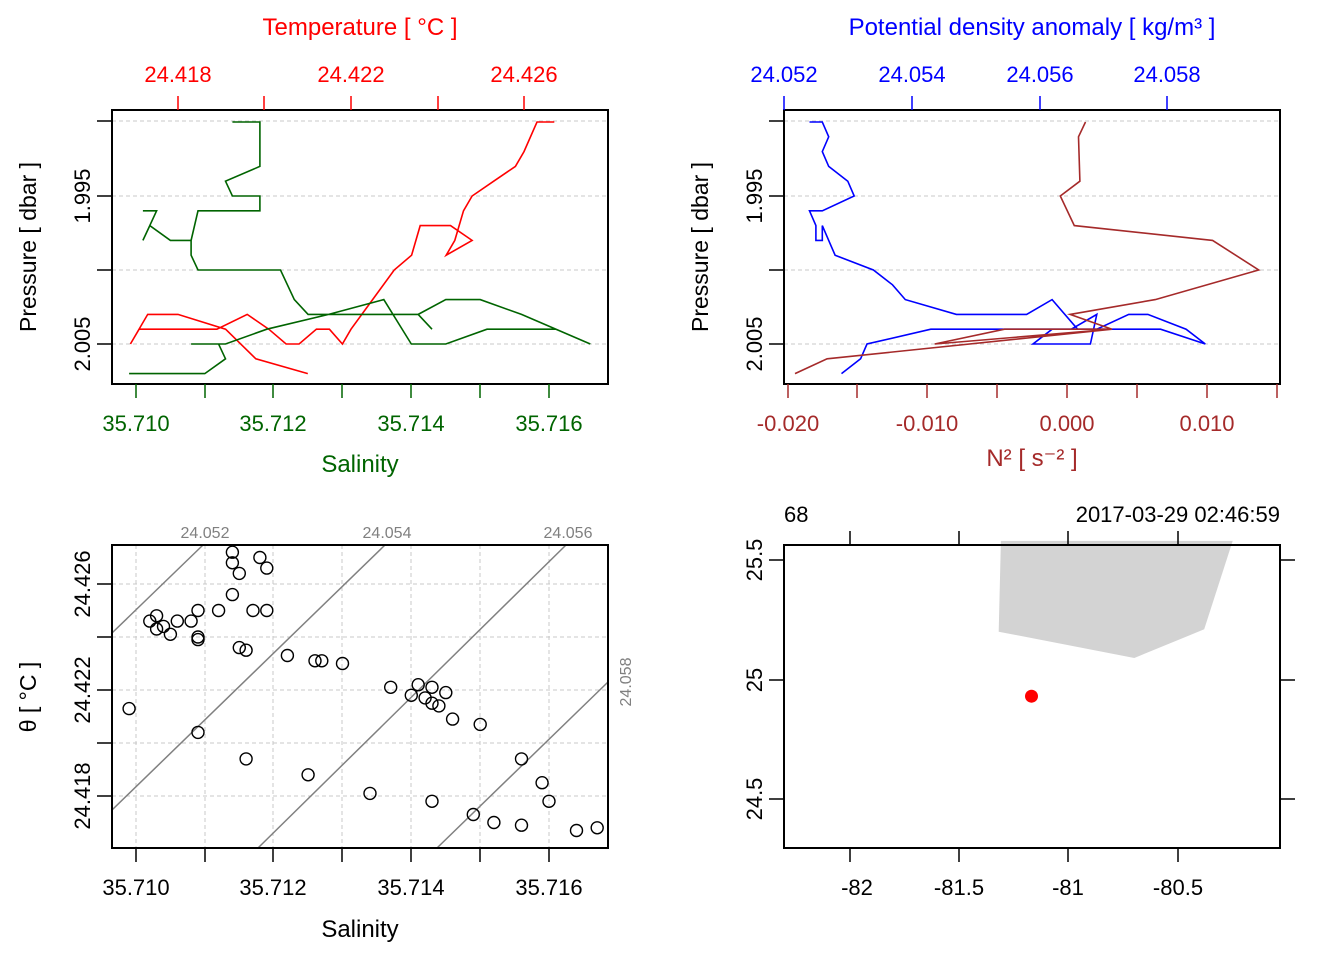 Image resolution: width=1344 pixels, height=960 pixels. Describe the element at coordinates (359, 464) in the screenshot. I see `salinity-axis-title: Salinity` at that location.